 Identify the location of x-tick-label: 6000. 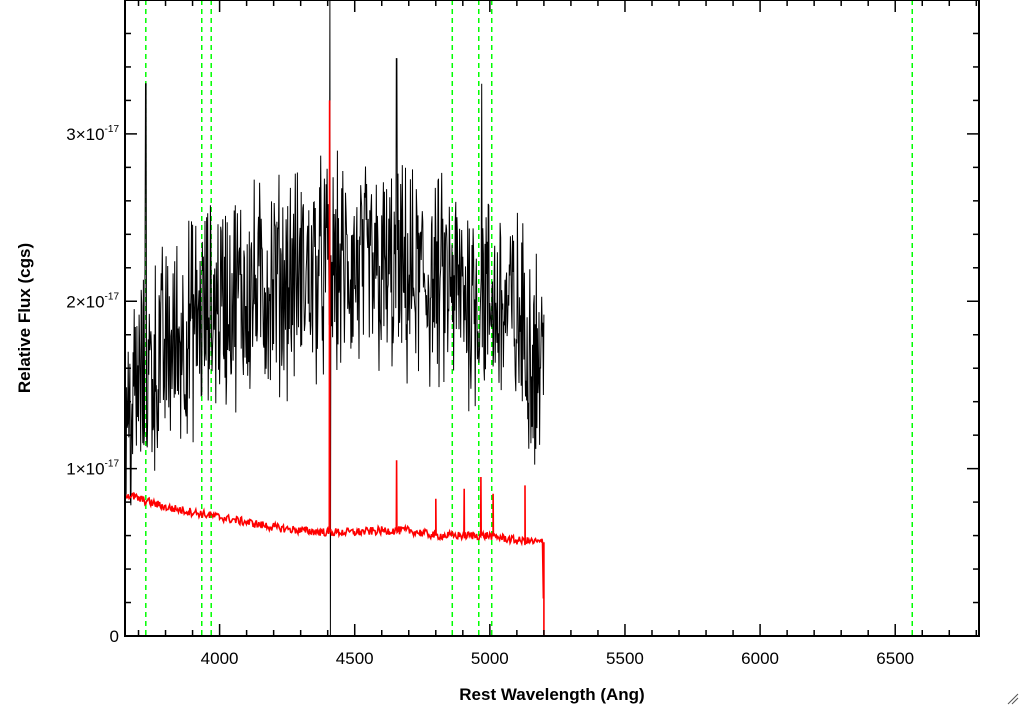
(760, 658).